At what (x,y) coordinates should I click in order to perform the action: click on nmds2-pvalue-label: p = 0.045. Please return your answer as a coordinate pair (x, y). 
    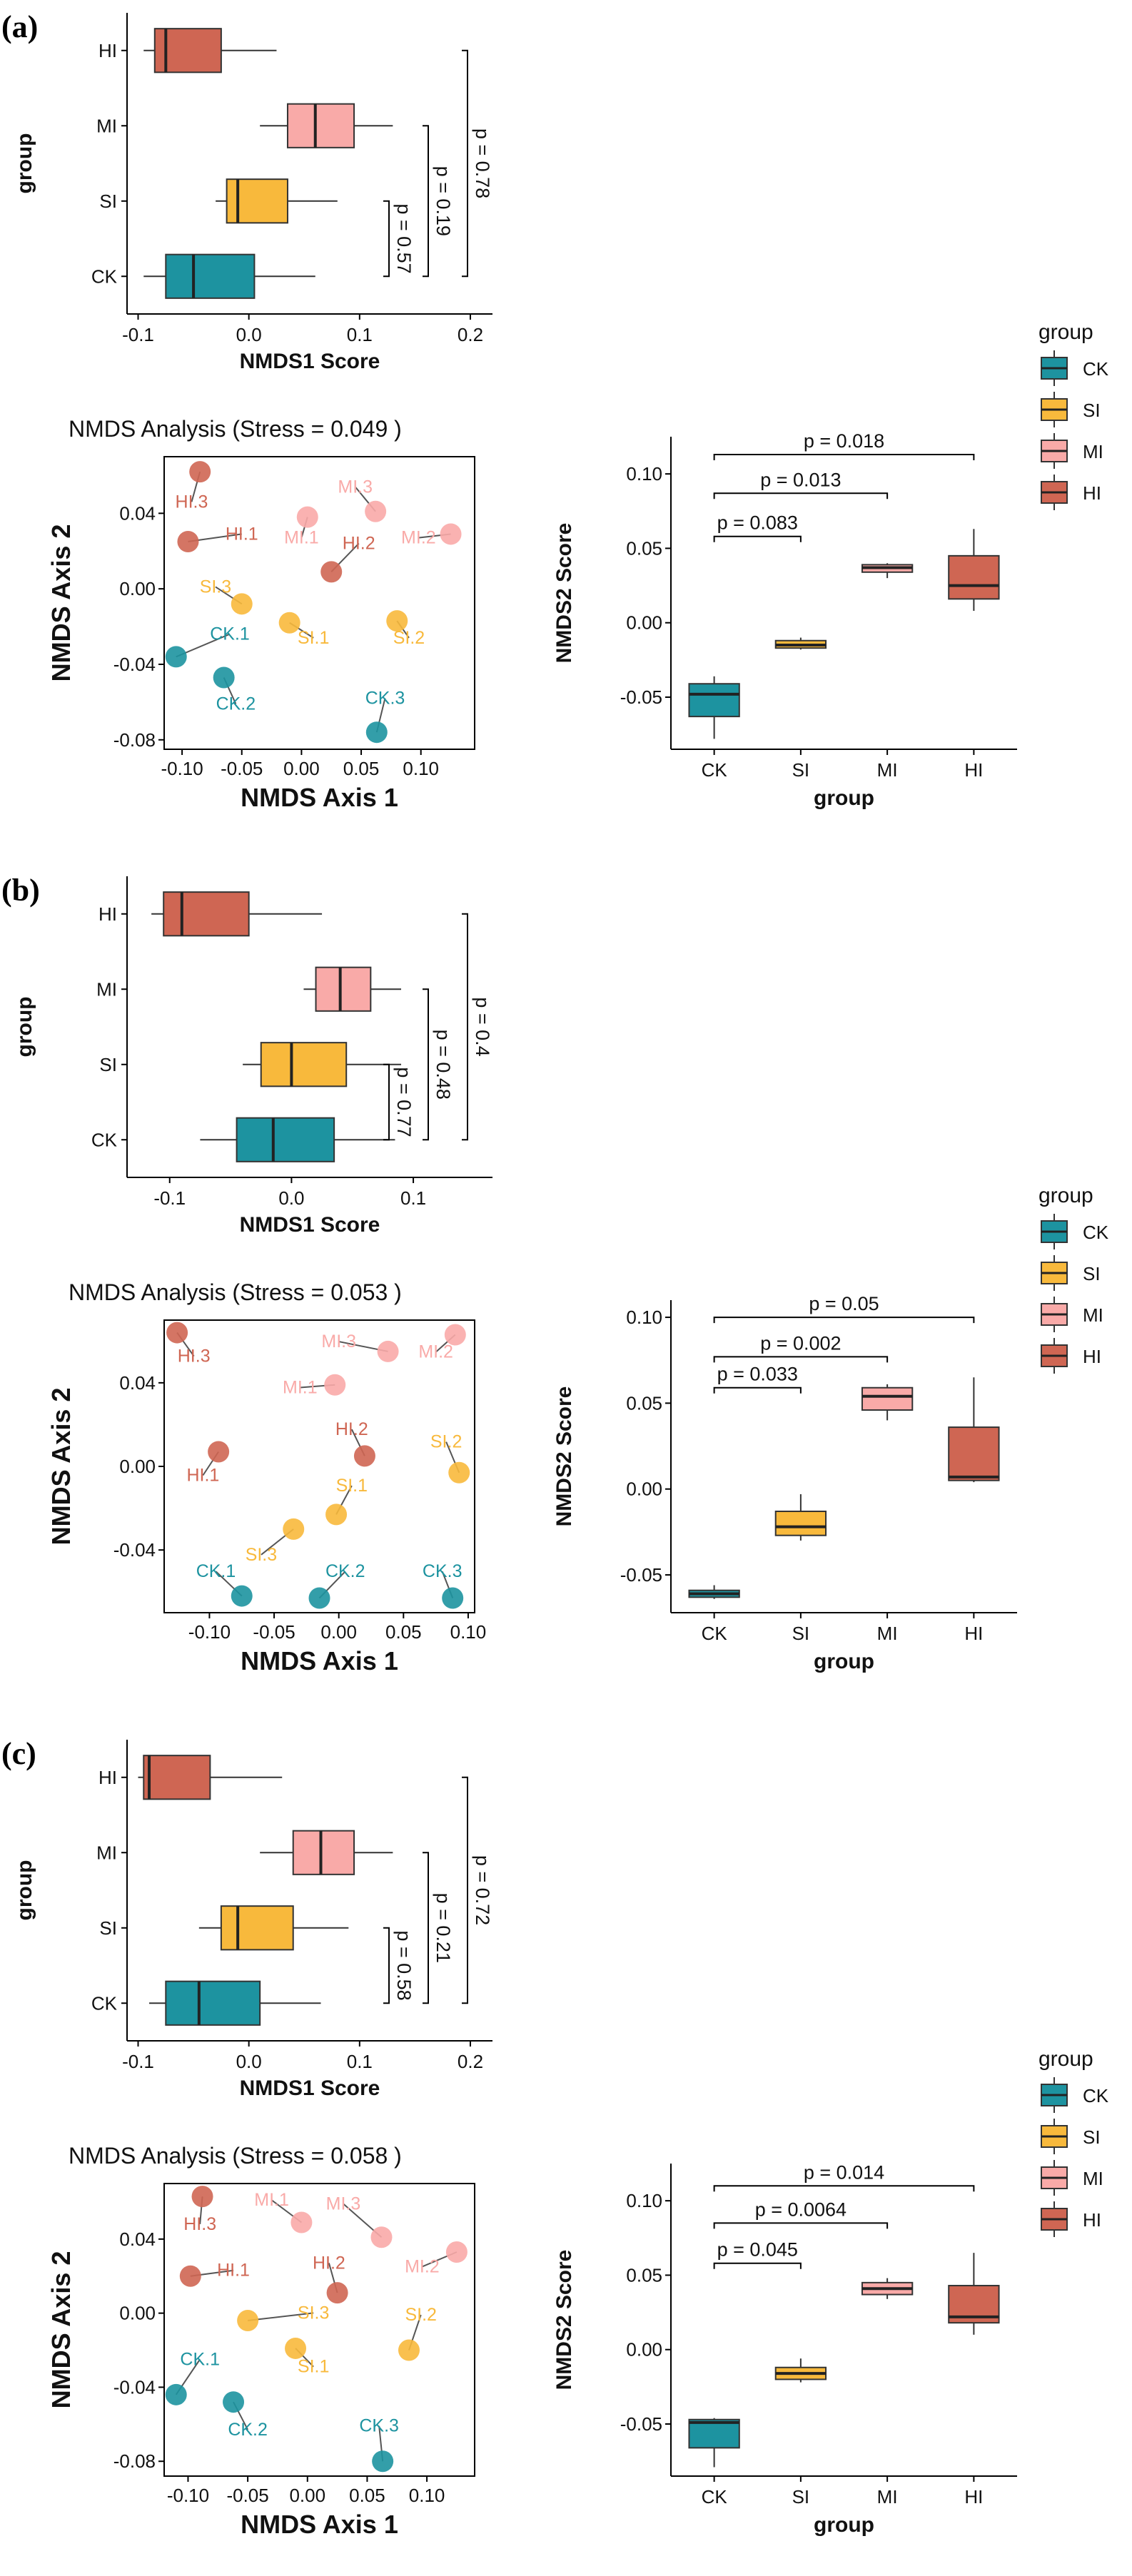
    Looking at the image, I should click on (757, 2250).